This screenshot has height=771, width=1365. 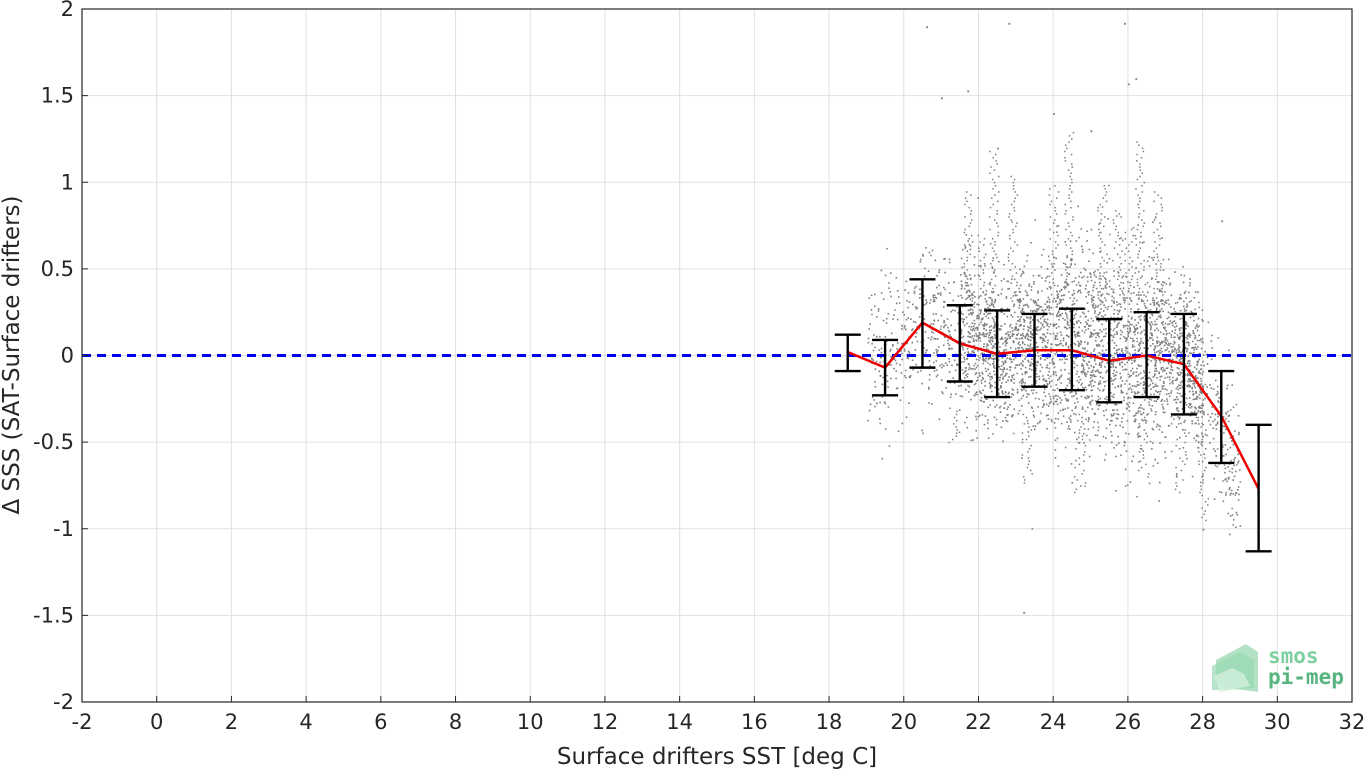 What do you see at coordinates (82, 722) in the screenshot?
I see `x-tick-label-0: -2` at bounding box center [82, 722].